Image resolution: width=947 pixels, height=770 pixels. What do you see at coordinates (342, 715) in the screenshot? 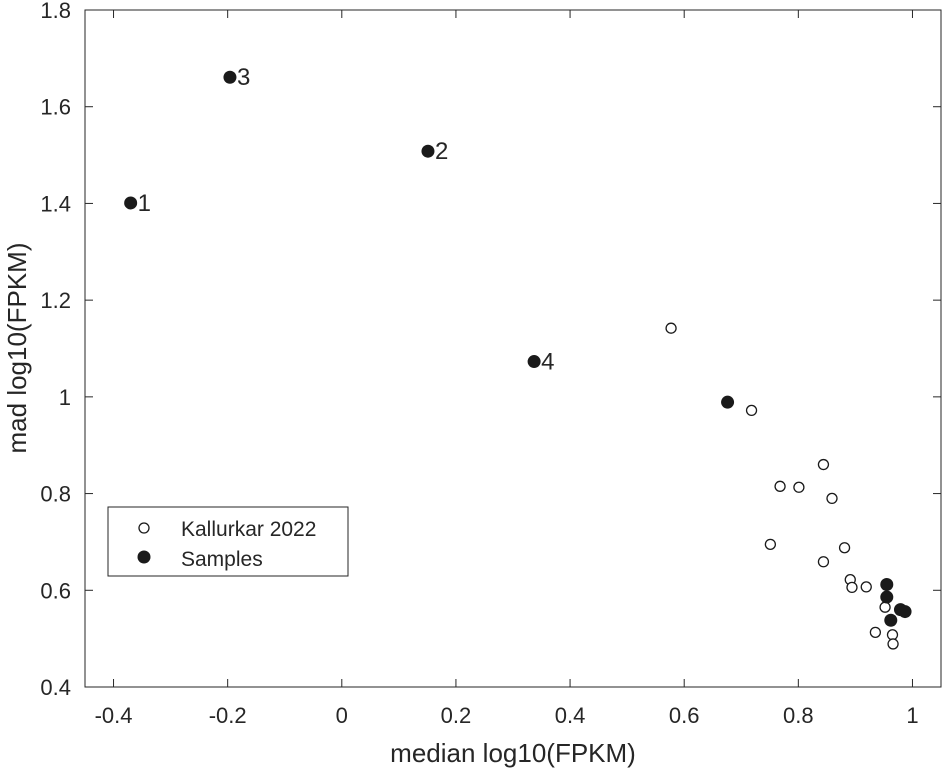
I see `x-tick-label: 0` at bounding box center [342, 715].